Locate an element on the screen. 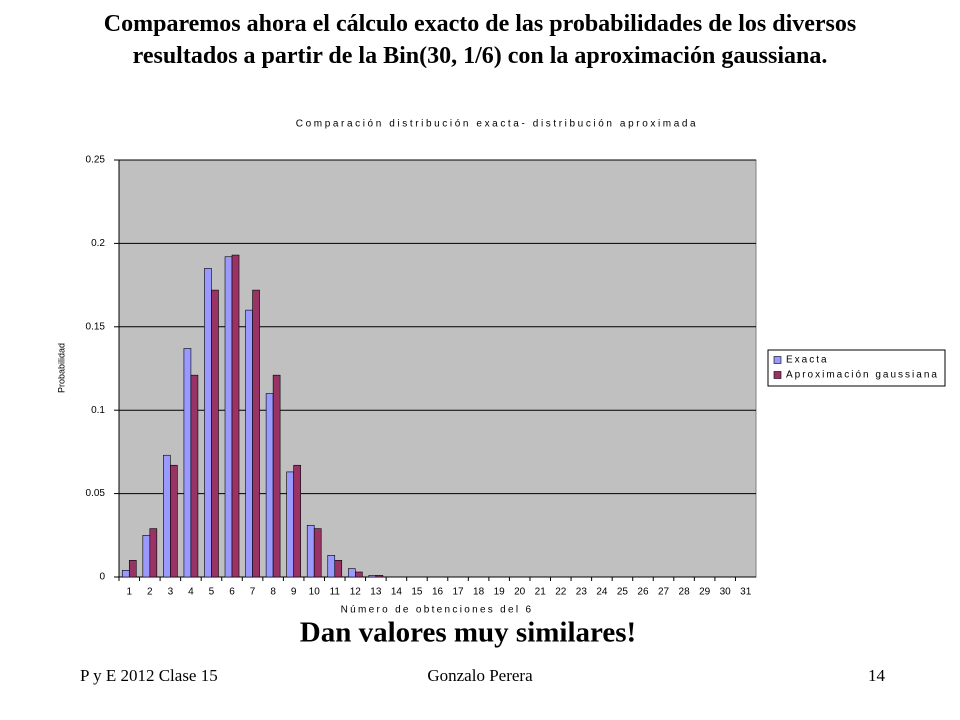 The width and height of the screenshot is (960, 720). x-tick-label: 22 is located at coordinates (561, 592).